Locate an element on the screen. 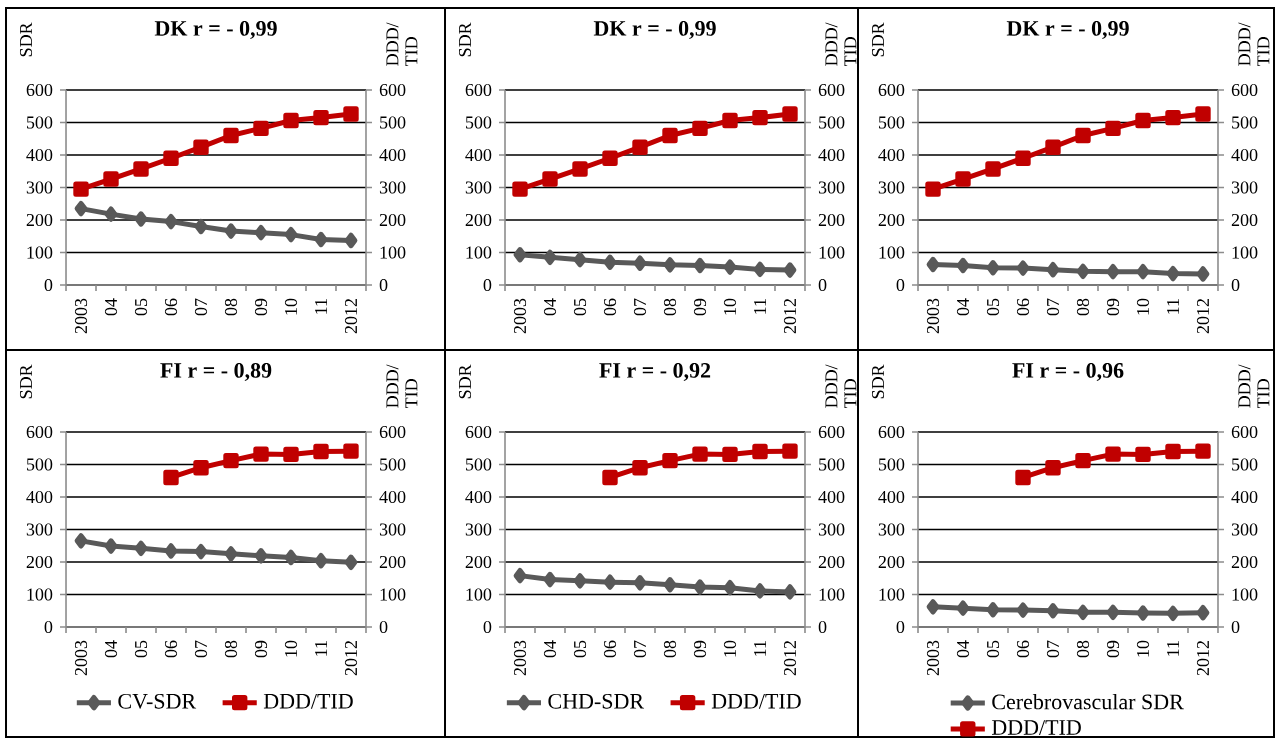 Image resolution: width=1275 pixels, height=738 pixels. legend-label: CV-SDR is located at coordinates (157, 701).